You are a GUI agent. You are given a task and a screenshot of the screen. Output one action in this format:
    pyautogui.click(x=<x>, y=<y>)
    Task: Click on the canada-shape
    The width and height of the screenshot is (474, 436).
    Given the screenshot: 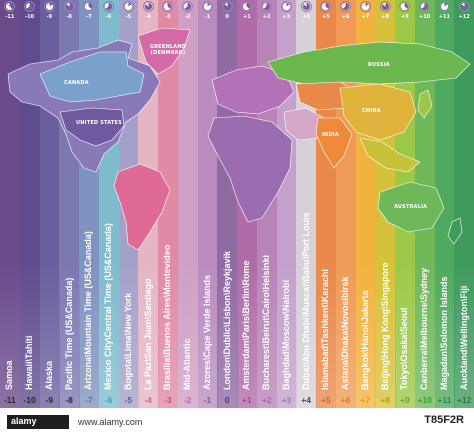 What is the action you would take?
    pyautogui.click(x=92, y=77)
    